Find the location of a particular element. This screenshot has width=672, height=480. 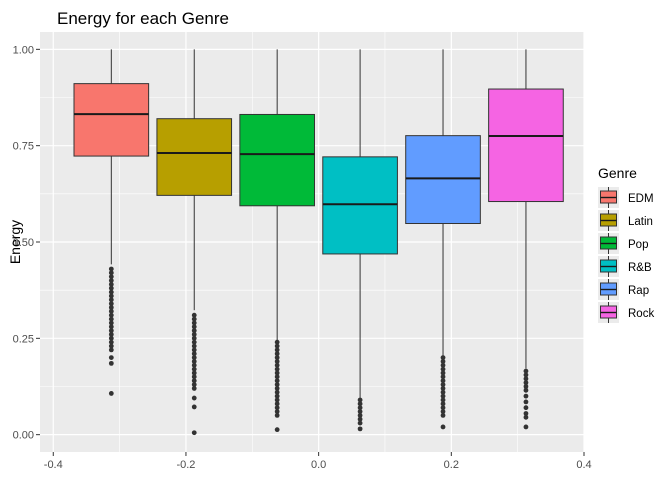

legend: Genre EDM Latin Pop R&B Rap Rock is located at coordinates (626, 244).